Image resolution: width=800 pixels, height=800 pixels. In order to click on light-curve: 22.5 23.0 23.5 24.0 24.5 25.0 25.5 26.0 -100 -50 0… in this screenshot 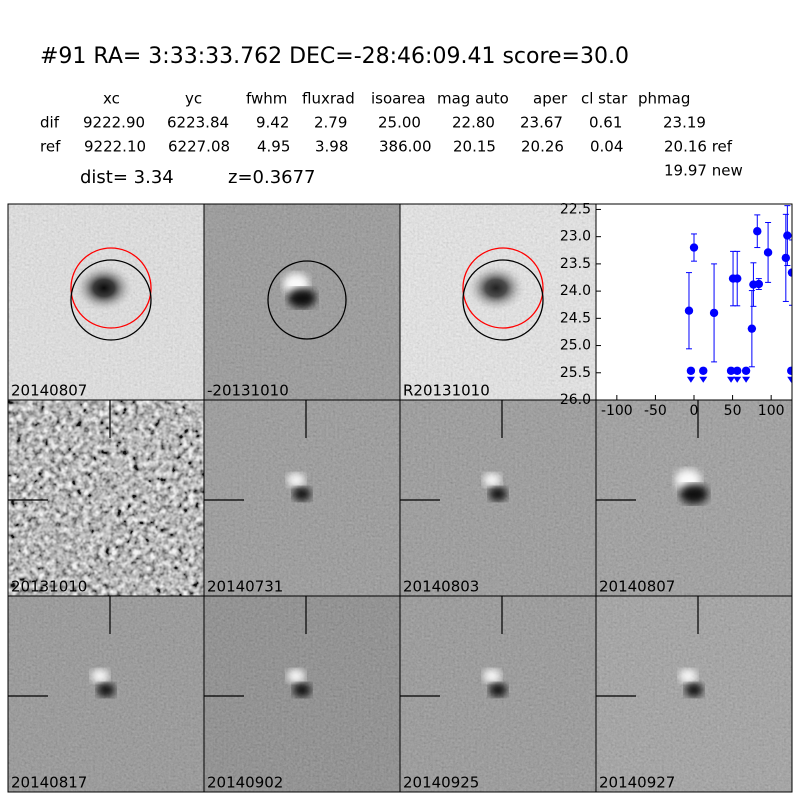, I will do `click(676, 310)`.